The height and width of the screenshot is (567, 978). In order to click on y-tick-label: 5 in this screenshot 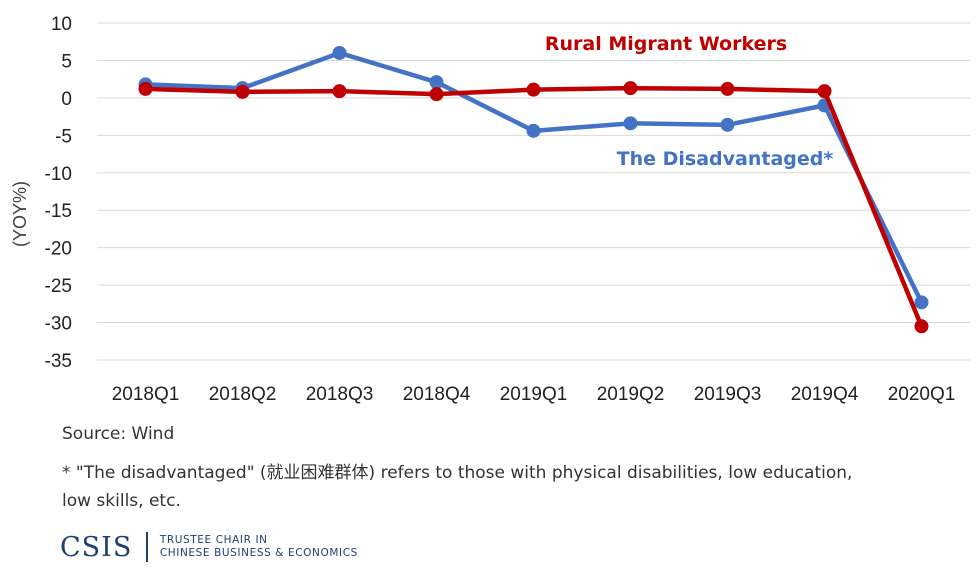, I will do `click(66, 61)`.